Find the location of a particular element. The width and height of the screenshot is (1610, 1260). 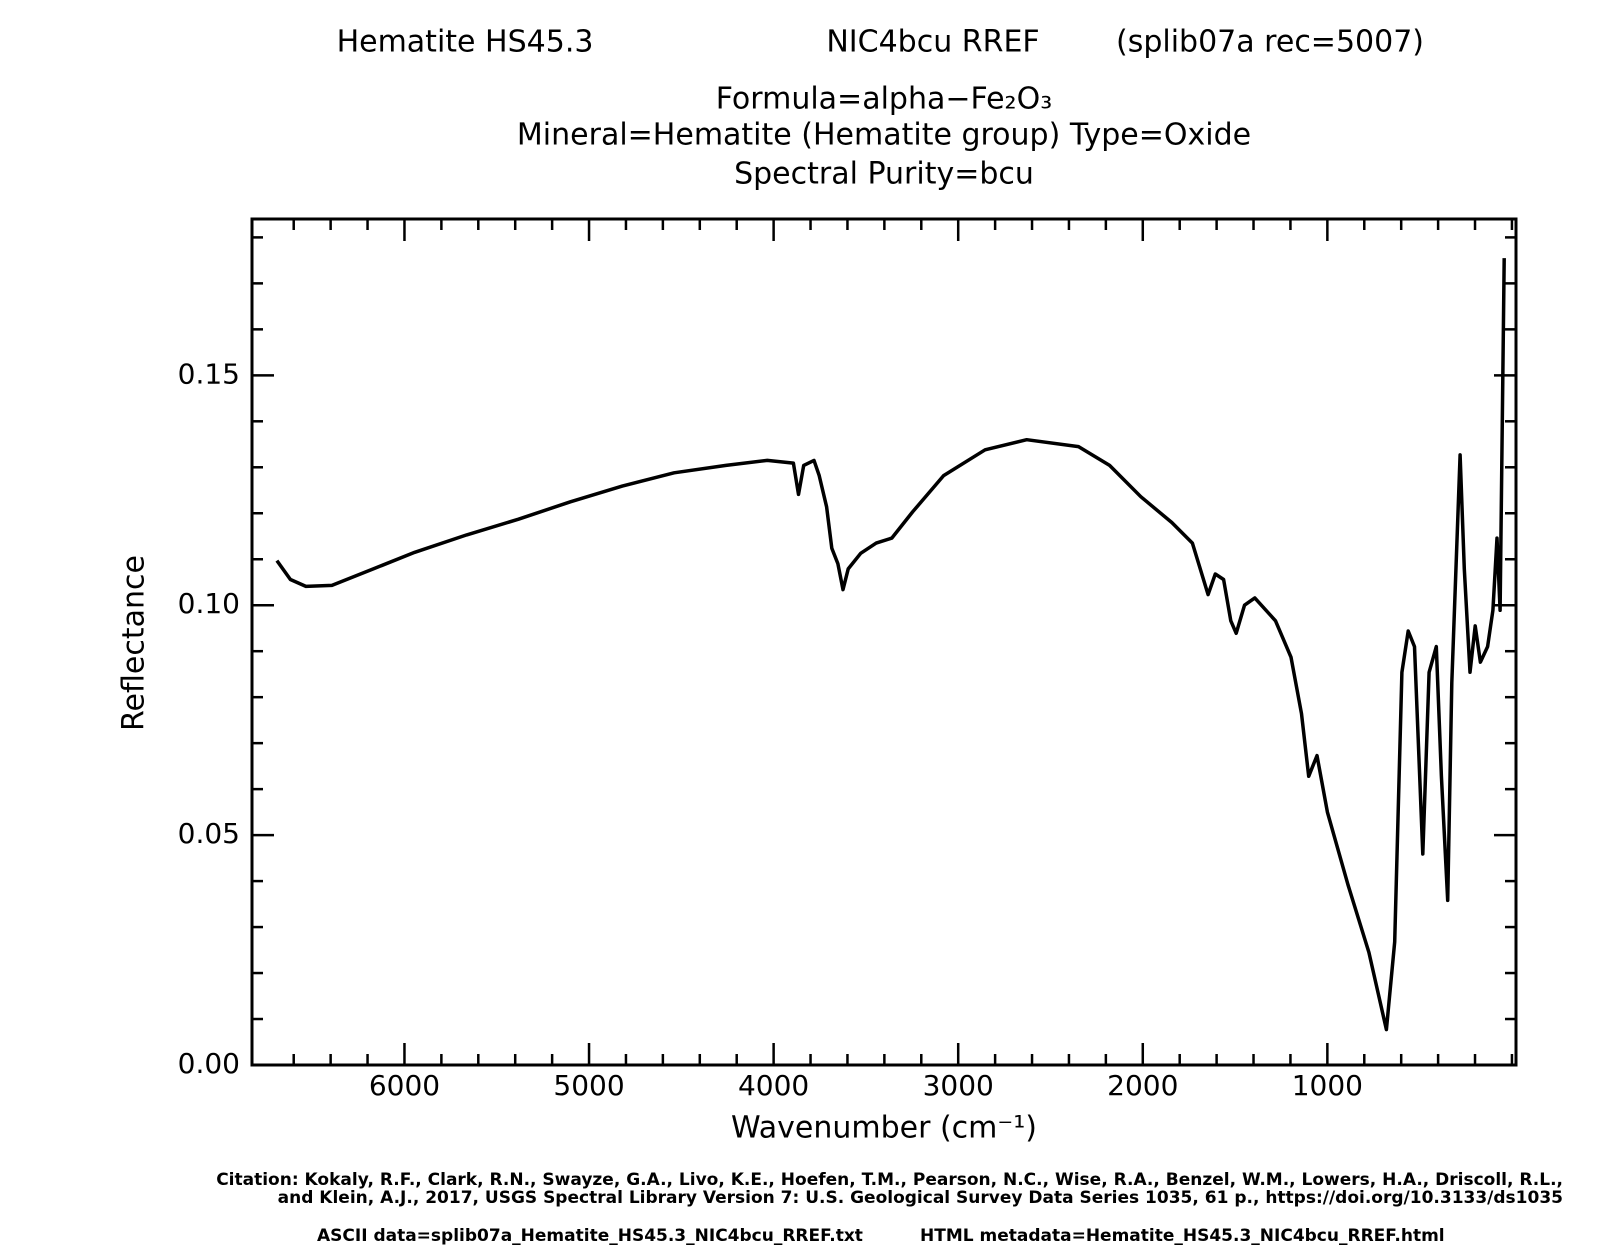

formula: Formula=alpha−Fe₂O₃ is located at coordinates (884, 99).